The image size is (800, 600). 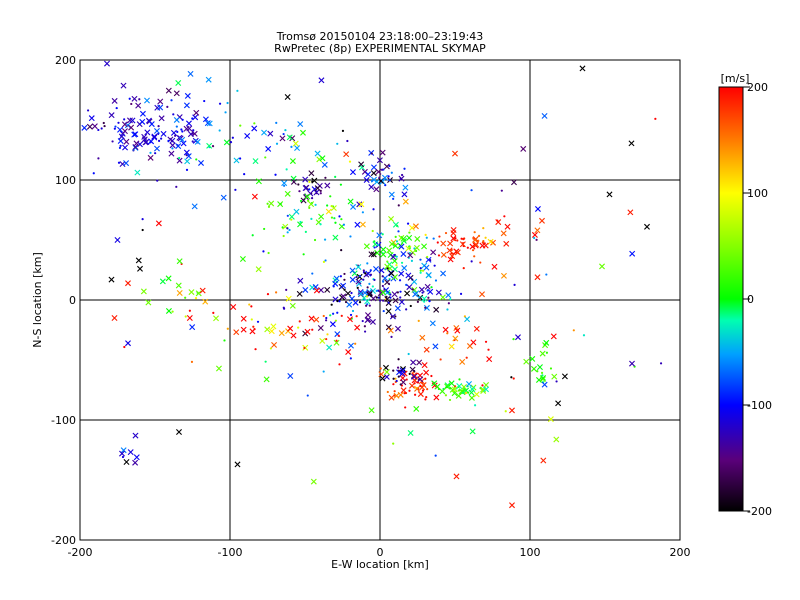 What do you see at coordinates (757, 193) in the screenshot?
I see `colorbar-tick-label: 100` at bounding box center [757, 193].